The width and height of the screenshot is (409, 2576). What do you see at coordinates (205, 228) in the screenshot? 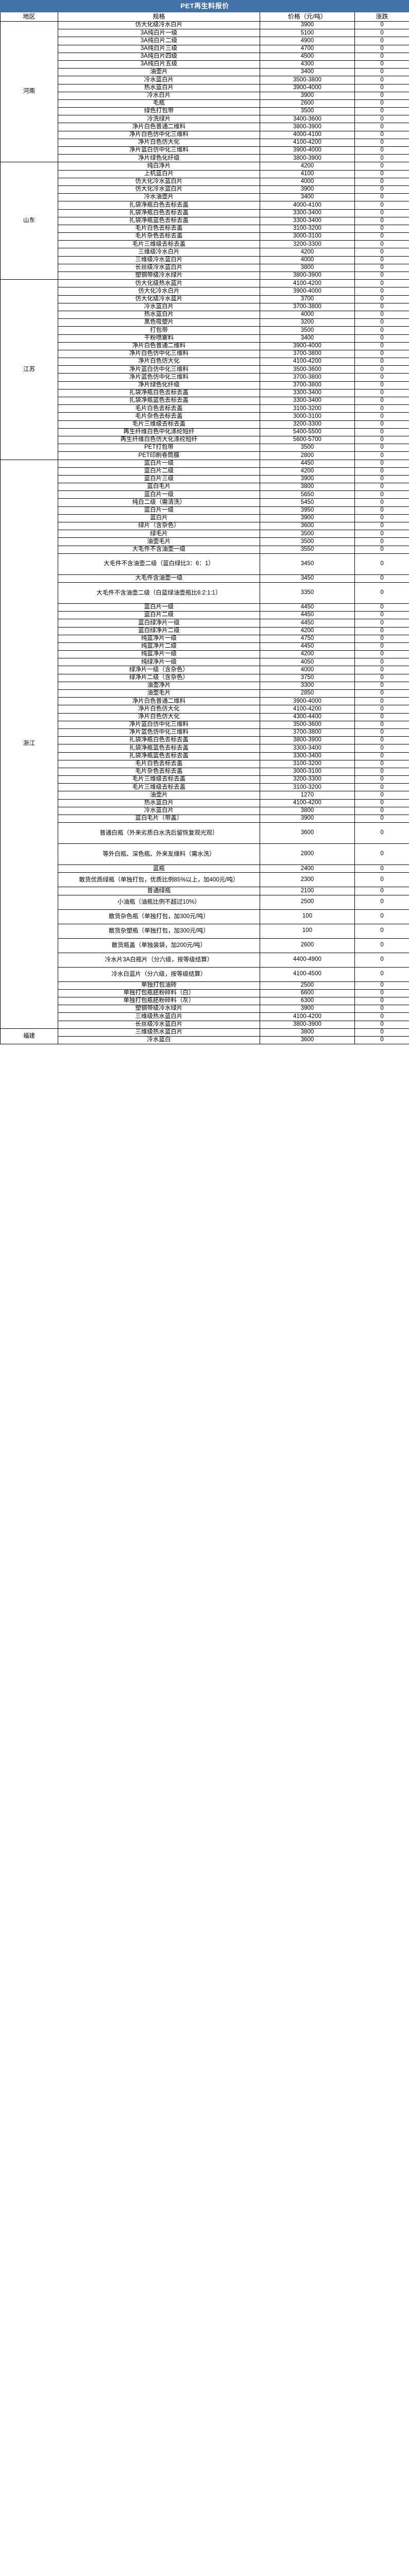
I see `table-row: 毛片白色去标去盖 3100-3200 0` at bounding box center [205, 228].